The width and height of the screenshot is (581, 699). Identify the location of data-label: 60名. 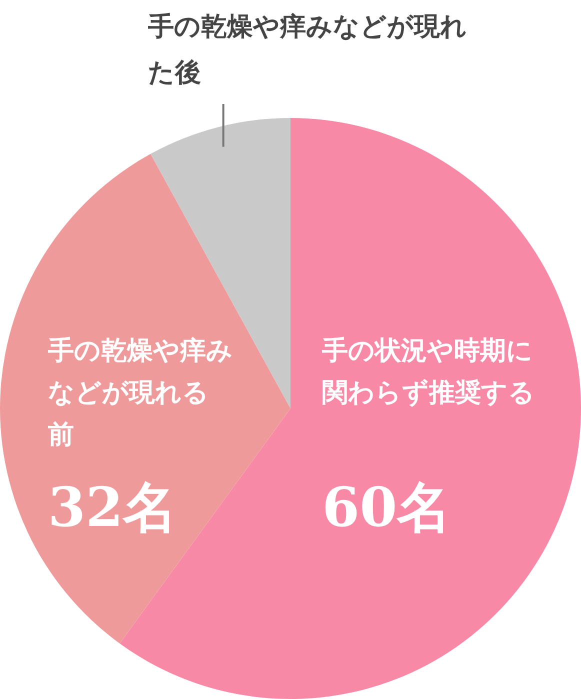
(387, 507).